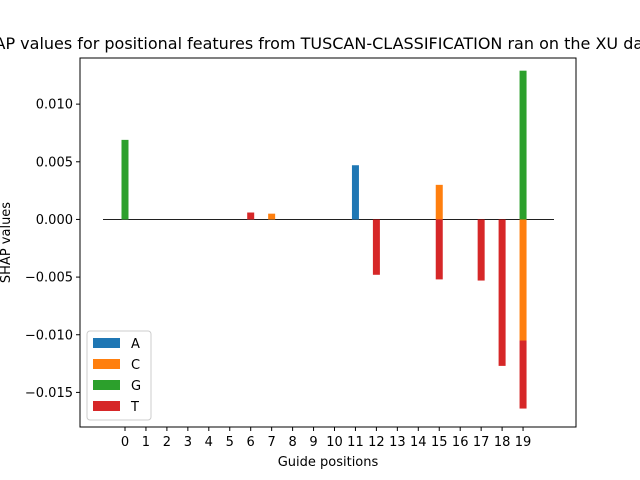 This screenshot has height=480, width=640. Describe the element at coordinates (125, 442) in the screenshot. I see `x-tick-label: 0` at that location.